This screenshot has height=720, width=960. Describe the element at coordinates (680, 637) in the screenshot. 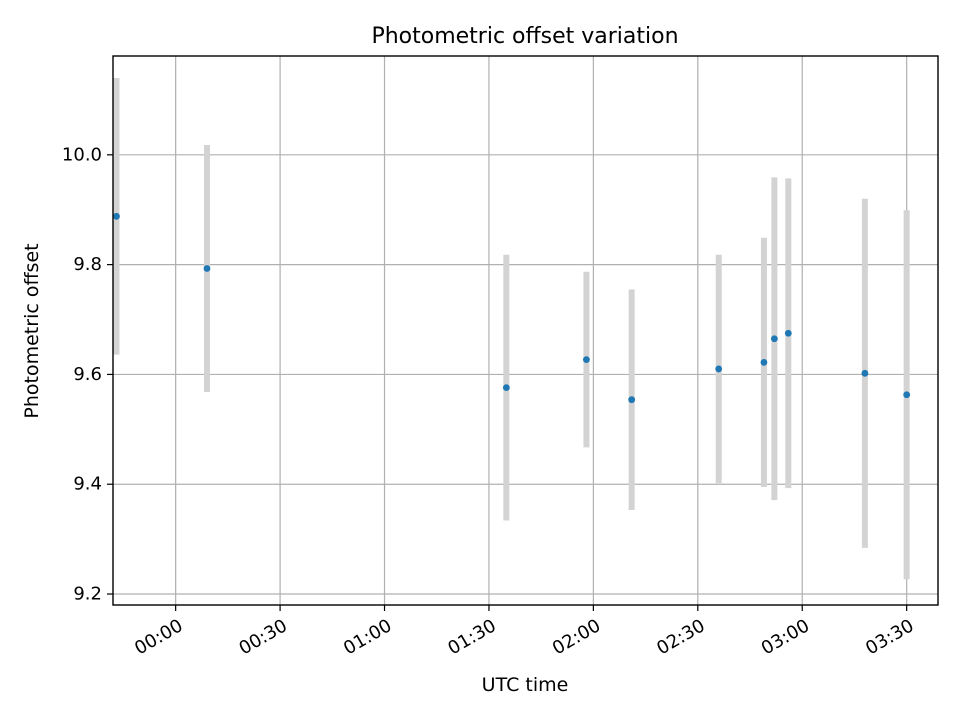

I see `x-tick-label: 02:30` at that location.